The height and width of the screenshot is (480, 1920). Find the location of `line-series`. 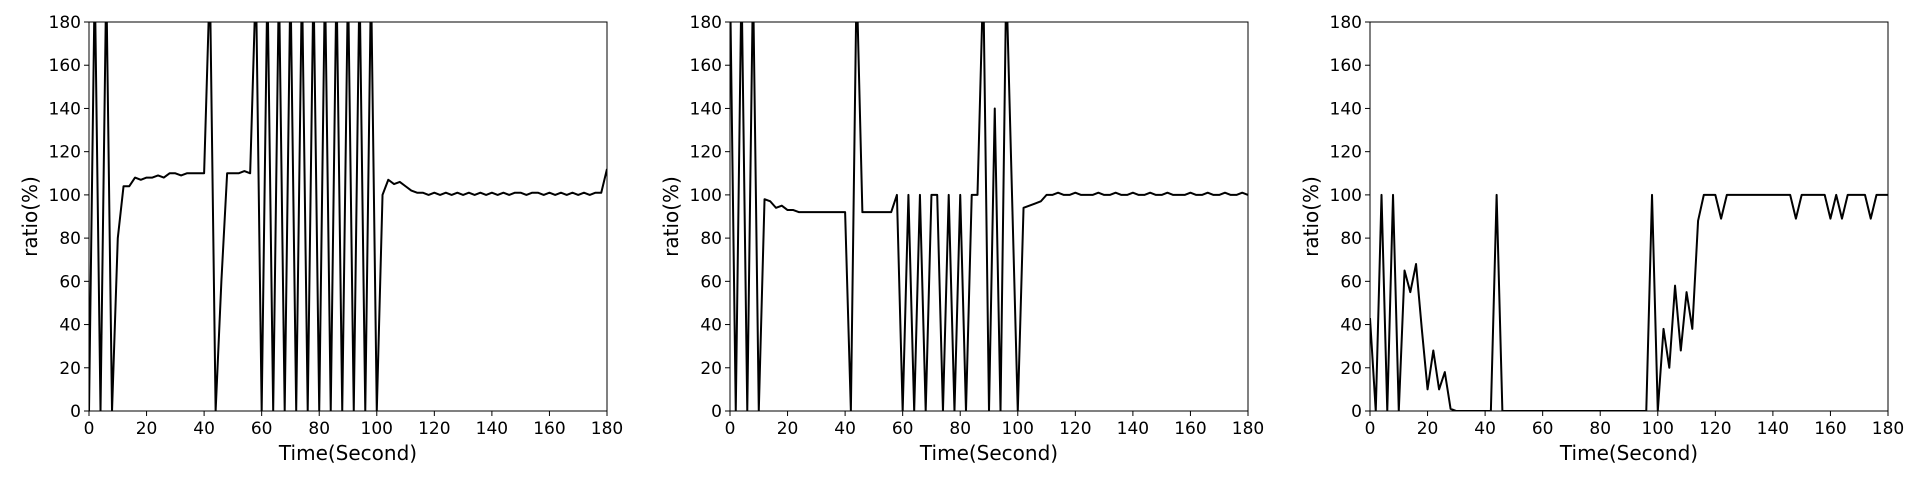

line-series is located at coordinates (1629, 302).